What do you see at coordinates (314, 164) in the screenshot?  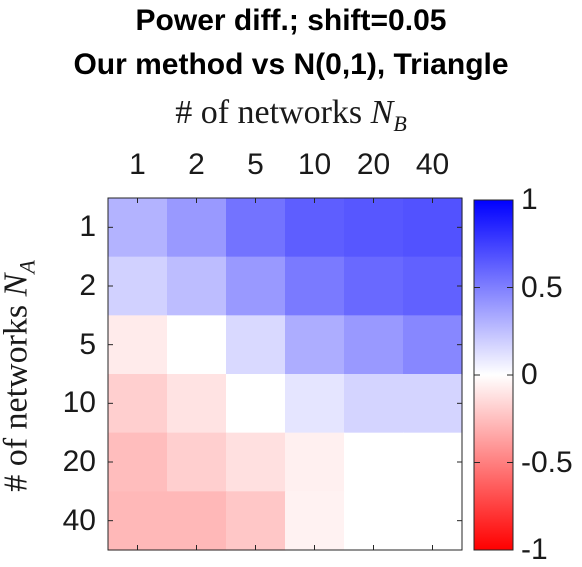 I see `x-tick-label: 10` at bounding box center [314, 164].